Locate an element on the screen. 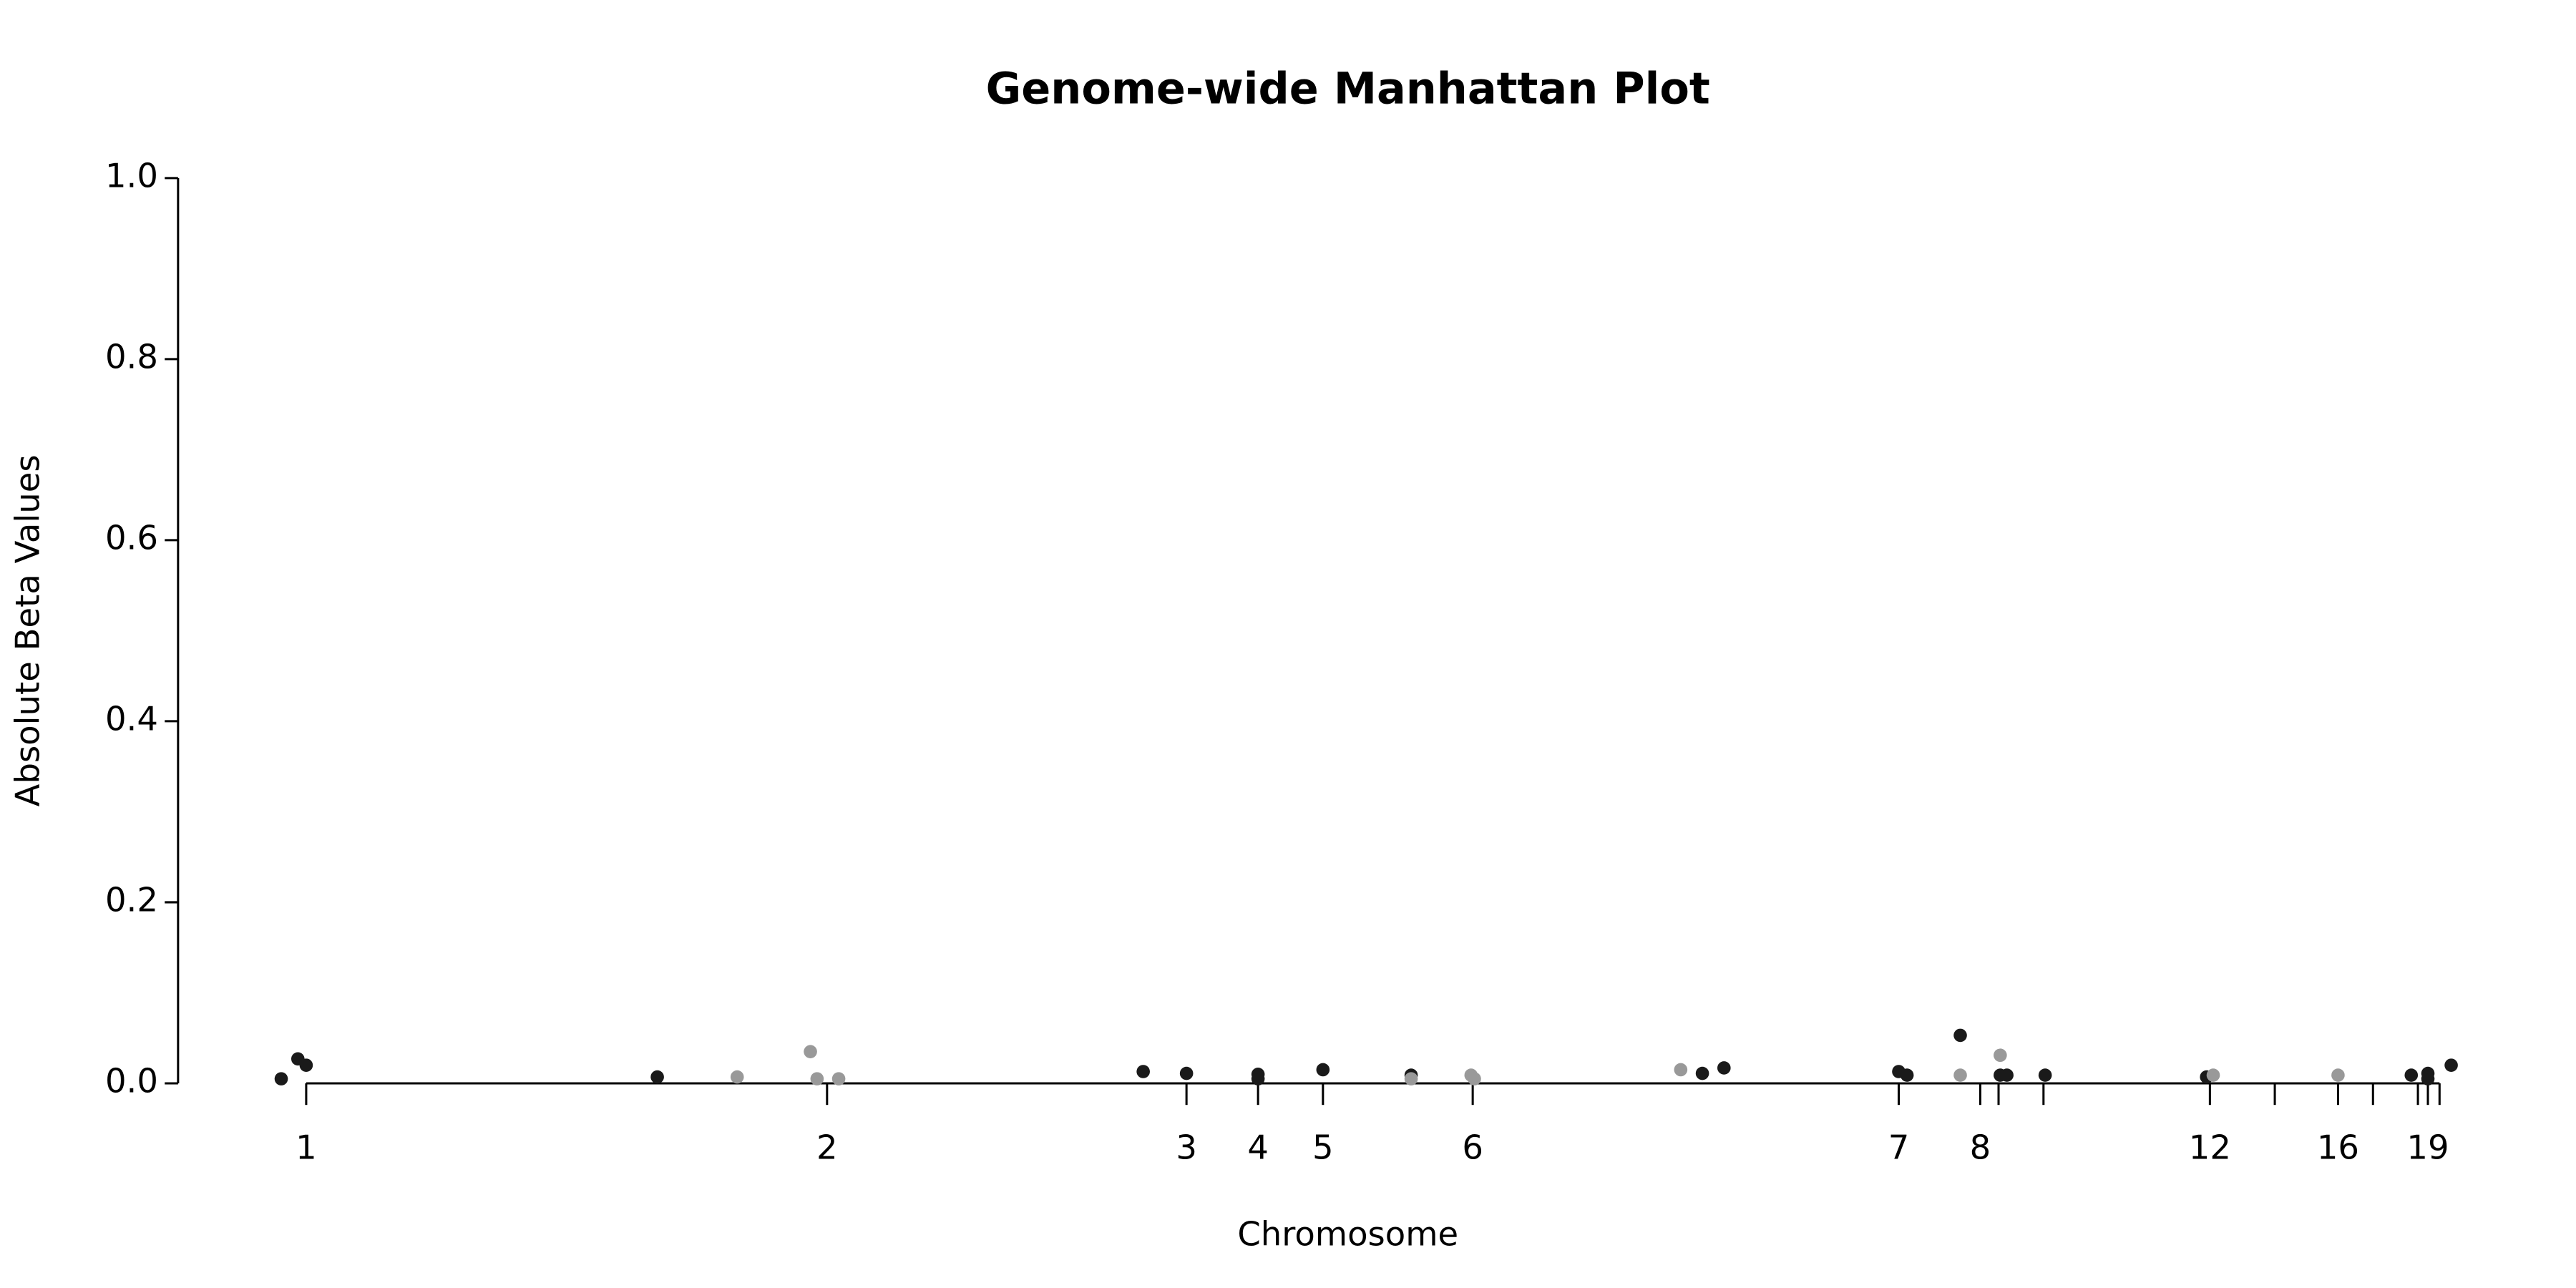 This screenshot has height=1288, width=2576. x-tick-label: 12 is located at coordinates (2210, 1147).